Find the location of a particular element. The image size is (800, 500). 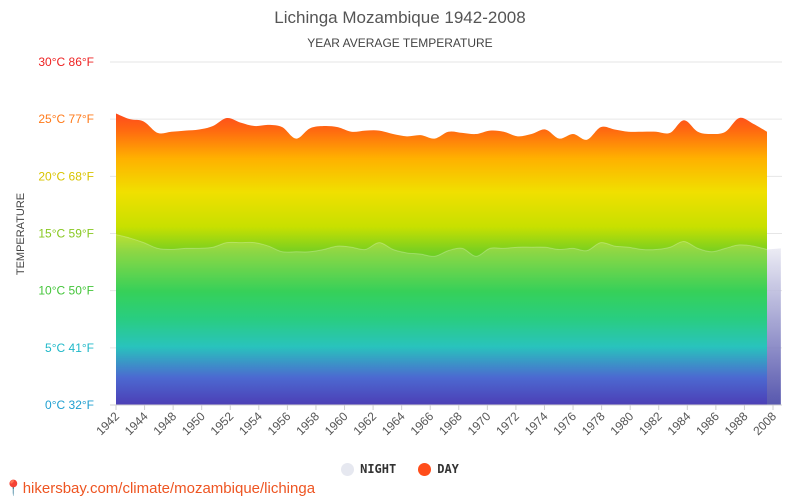

legend: NIGHT DAY is located at coordinates (400, 469).